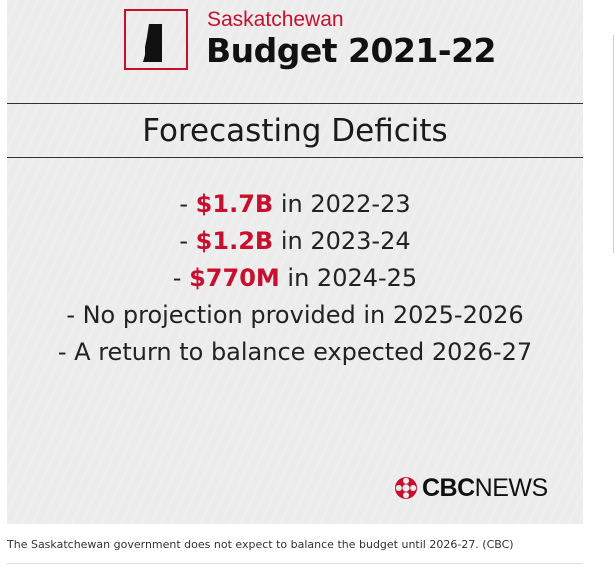 The image size is (616, 570). Describe the element at coordinates (295, 352) in the screenshot. I see `balance-note: - A return to balance expected 2026-27` at that location.